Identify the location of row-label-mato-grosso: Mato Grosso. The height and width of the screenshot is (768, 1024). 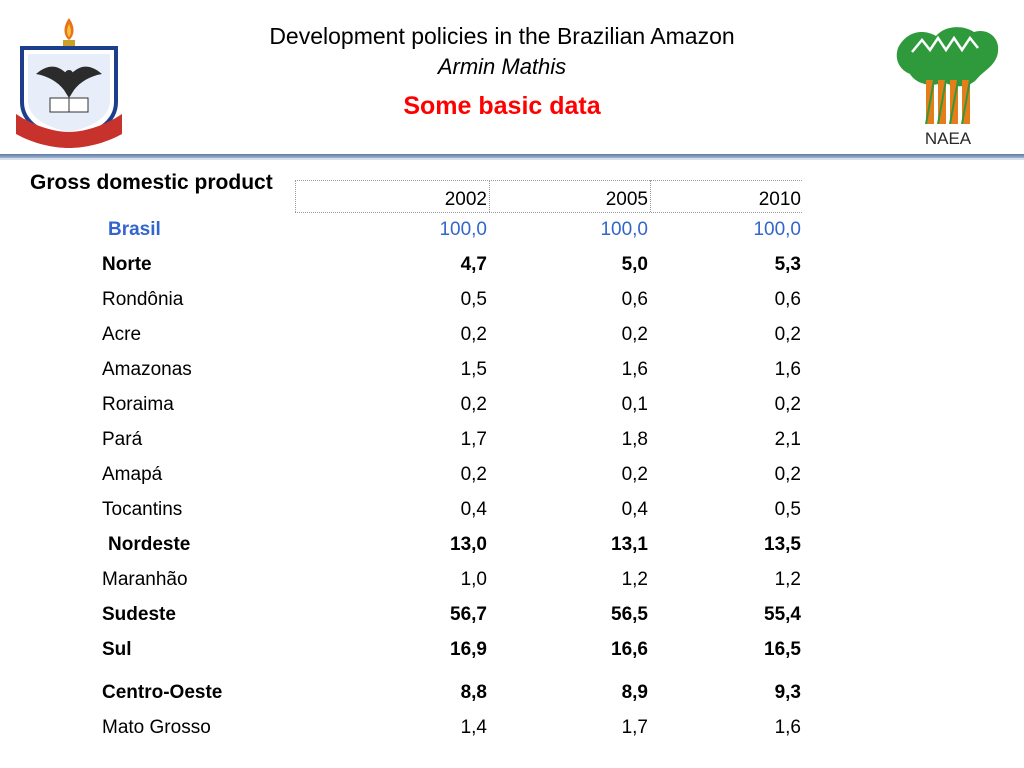
(156, 727).